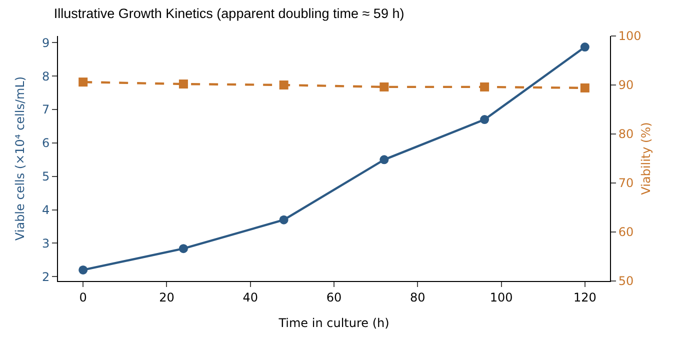 This screenshot has width=682, height=341. Describe the element at coordinates (646, 158) in the screenshot. I see `y2-axis-title: Viability (%)` at that location.